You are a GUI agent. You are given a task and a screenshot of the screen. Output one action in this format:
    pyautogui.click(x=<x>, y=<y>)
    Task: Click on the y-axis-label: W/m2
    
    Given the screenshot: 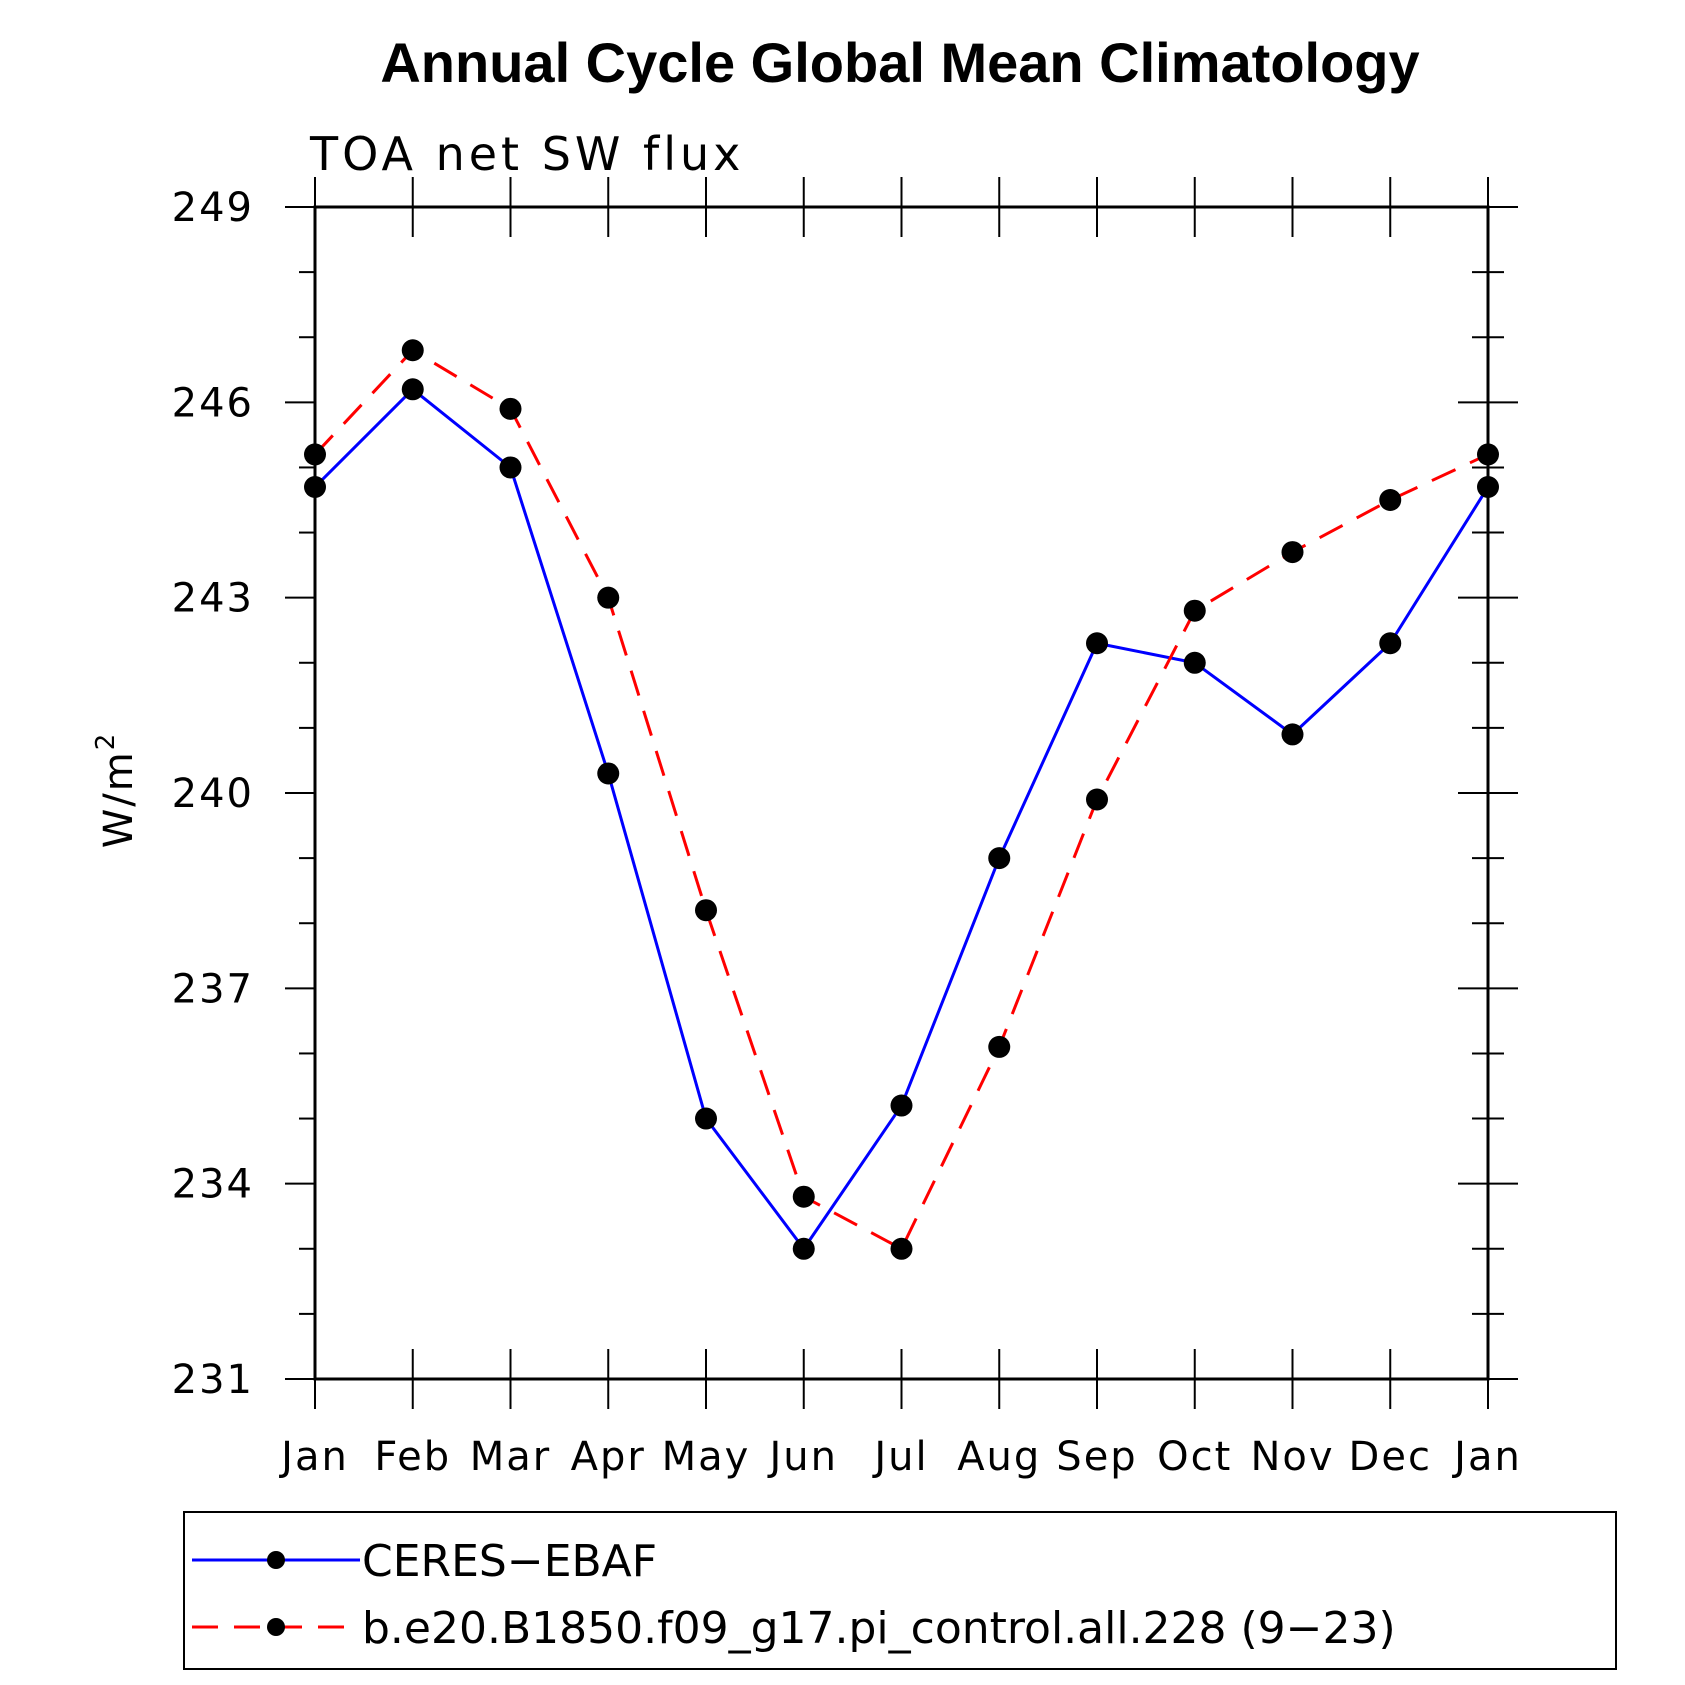 What is the action you would take?
    pyautogui.click(x=116, y=790)
    